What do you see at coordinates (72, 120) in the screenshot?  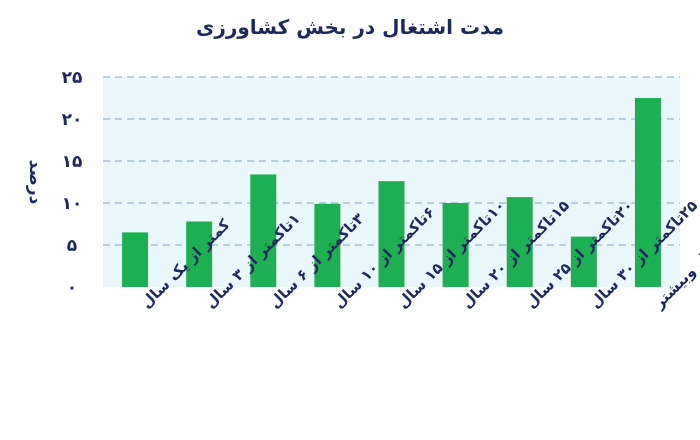 I see `y-tick-label: ۲۰` at bounding box center [72, 120].